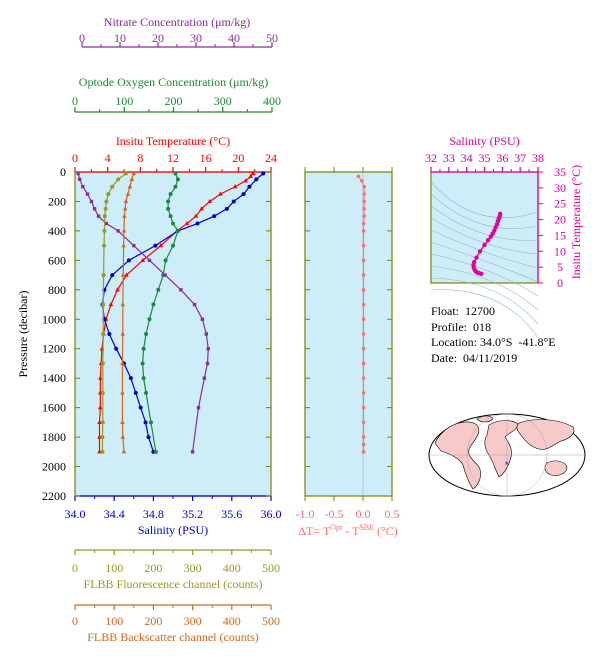 The height and width of the screenshot is (662, 608). Describe the element at coordinates (517, 342) in the screenshot. I see `location-value: 34.0°S -41.8°E` at that location.